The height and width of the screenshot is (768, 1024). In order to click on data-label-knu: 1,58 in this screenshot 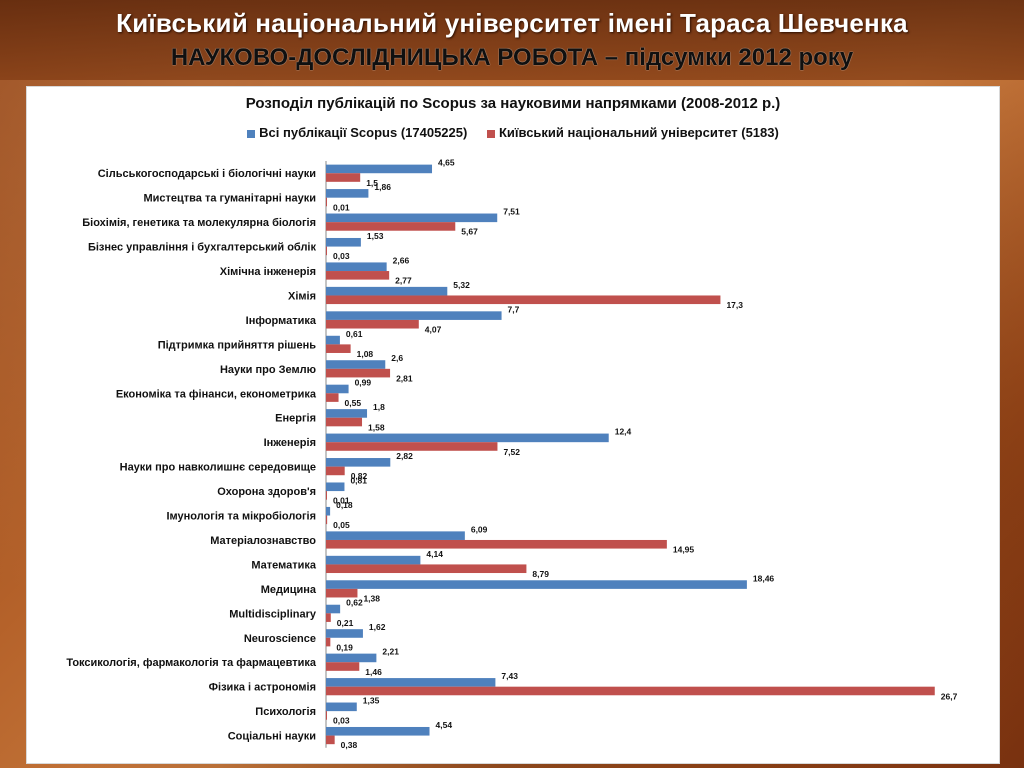, I will do `click(376, 427)`.